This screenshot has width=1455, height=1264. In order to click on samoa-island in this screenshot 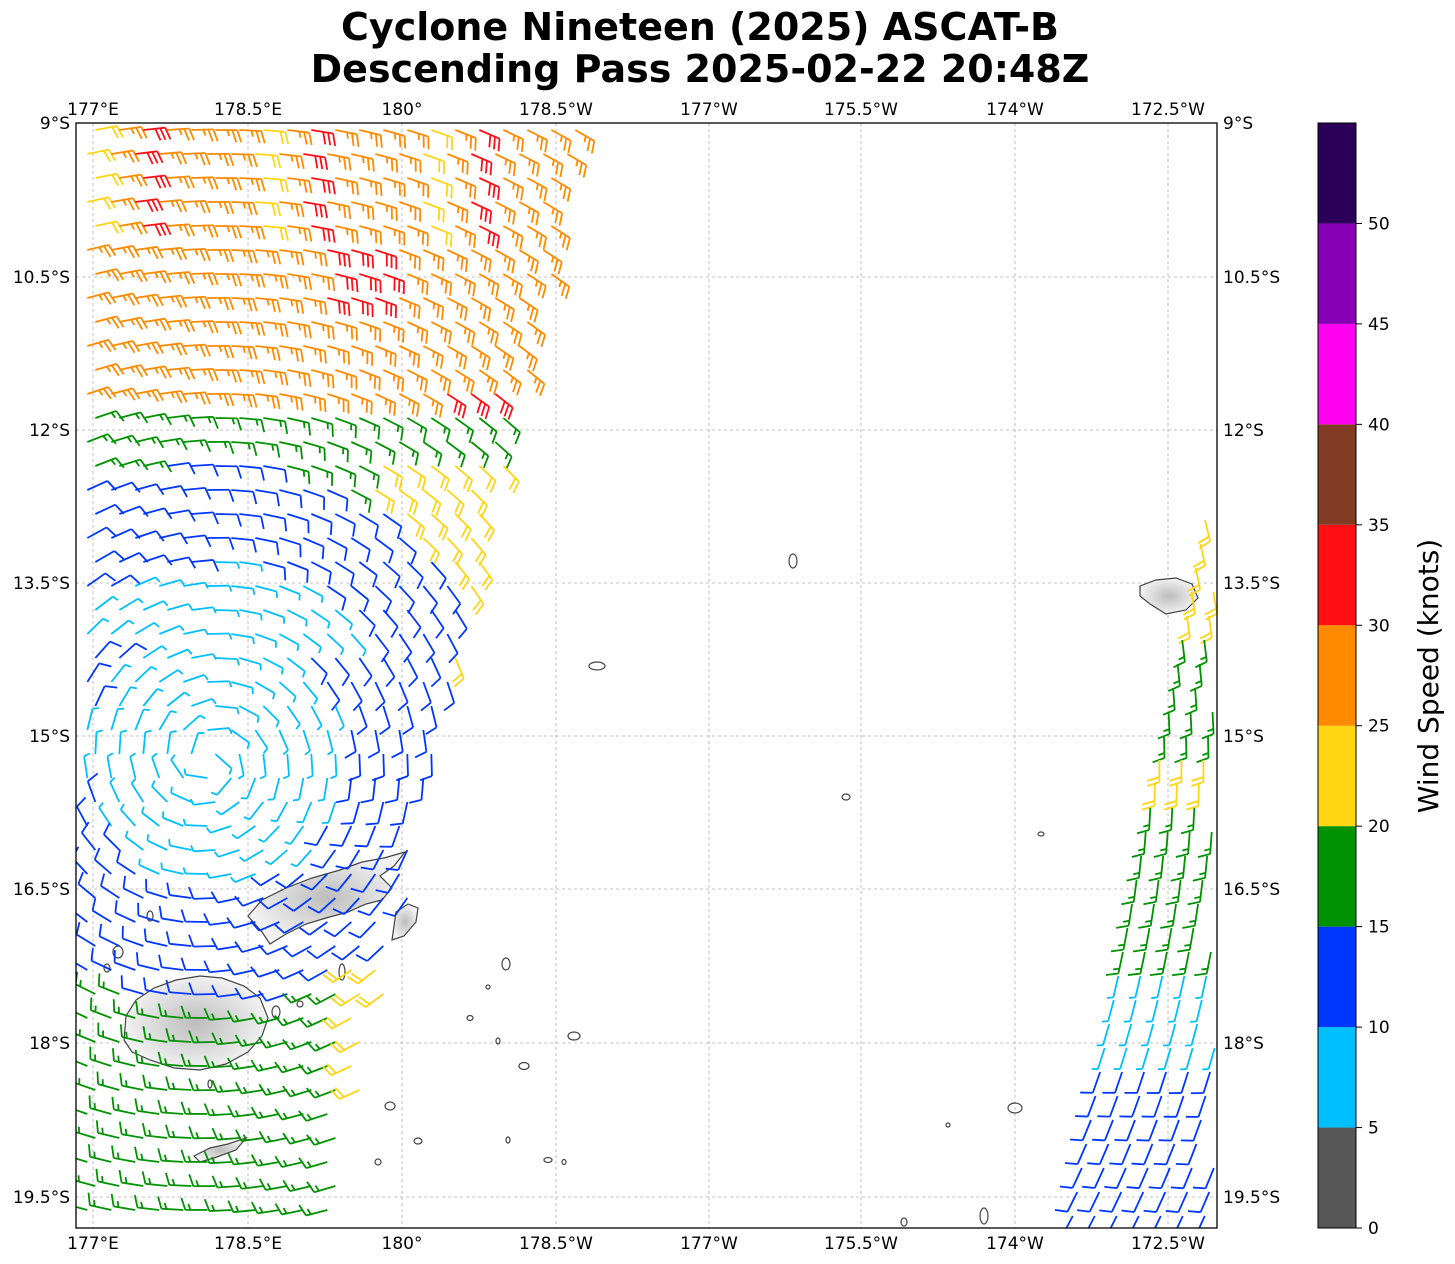, I will do `click(1169, 596)`.